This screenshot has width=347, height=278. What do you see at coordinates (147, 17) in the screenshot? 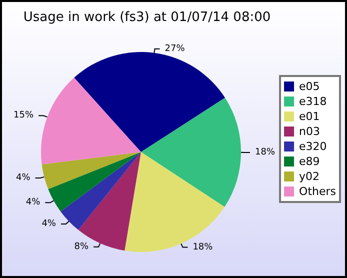
I see `chart-title: Usage in work (fs3) at 01/07/14 08:00` at bounding box center [147, 17].